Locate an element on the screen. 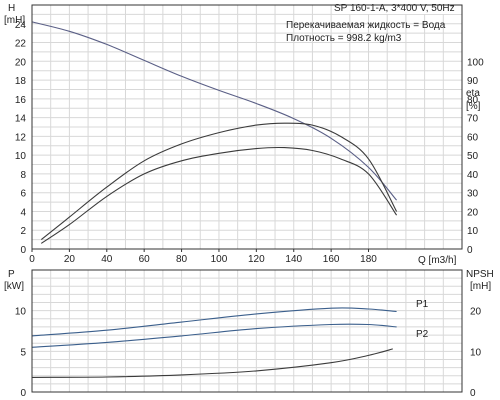  y-right-title-bottom: NPSH is located at coordinates (480, 274).